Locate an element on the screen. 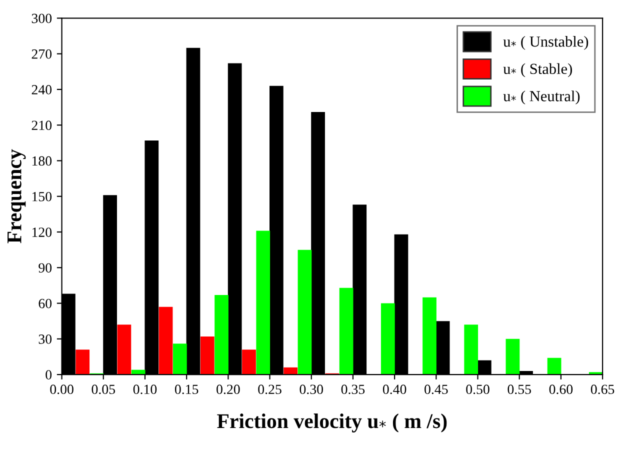 This screenshot has width=618, height=454. x-tick-label: 0.00 is located at coordinates (62, 389).